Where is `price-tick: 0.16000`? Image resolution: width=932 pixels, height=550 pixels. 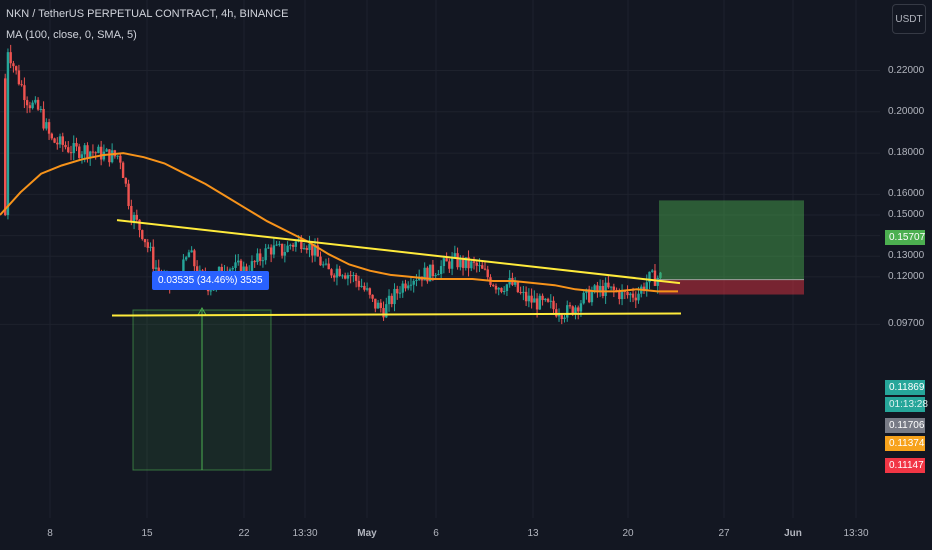 price-tick: 0.16000 is located at coordinates (906, 194).